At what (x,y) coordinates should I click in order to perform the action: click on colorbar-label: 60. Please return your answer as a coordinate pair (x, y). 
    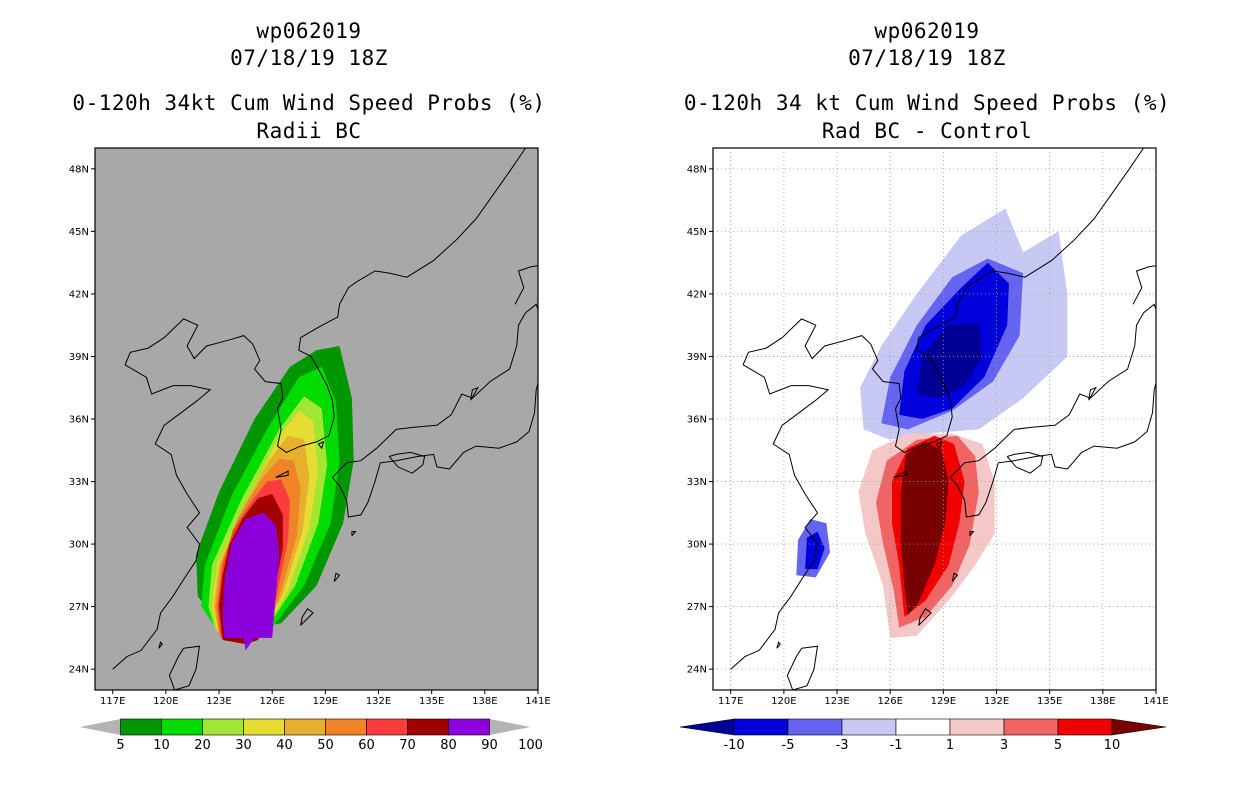
    Looking at the image, I should click on (366, 745).